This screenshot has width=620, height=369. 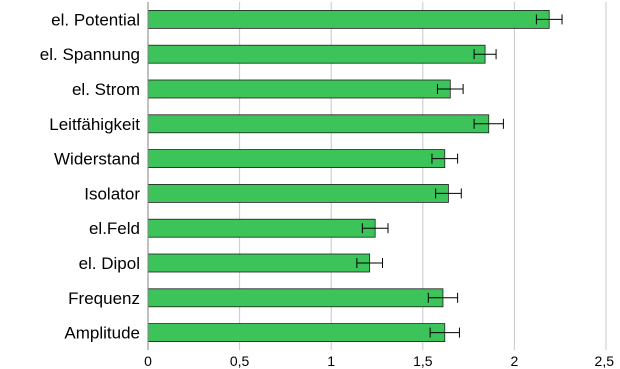 I want to click on category-label: el. Potential, so click(x=95, y=19).